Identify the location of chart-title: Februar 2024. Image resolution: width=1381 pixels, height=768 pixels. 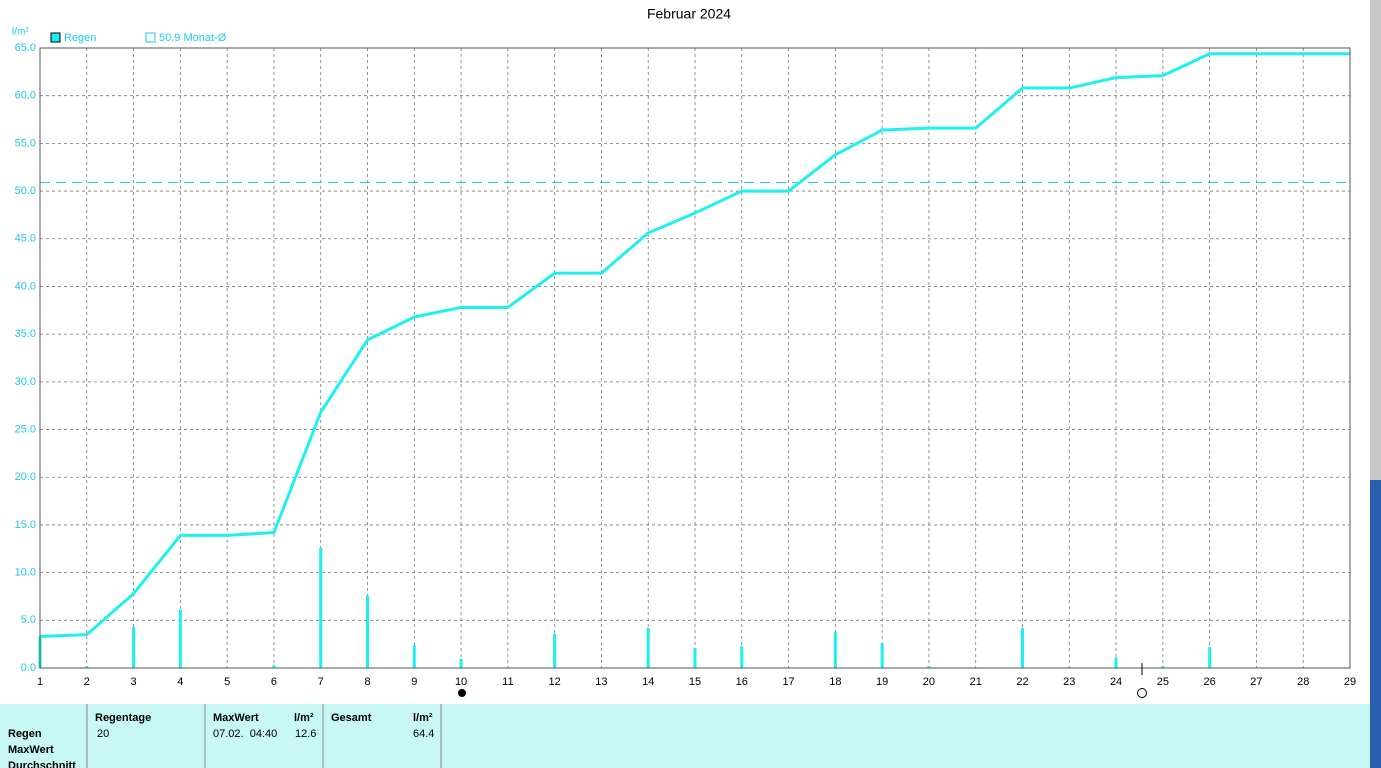
(689, 14).